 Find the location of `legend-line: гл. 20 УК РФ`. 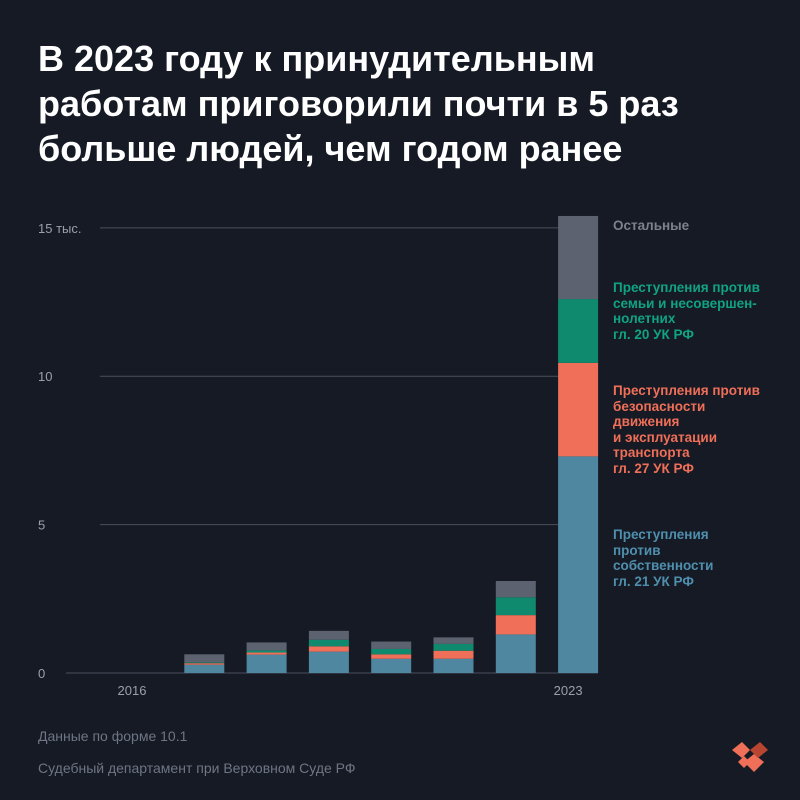

legend-line: гл. 20 УК РФ is located at coordinates (653, 334).